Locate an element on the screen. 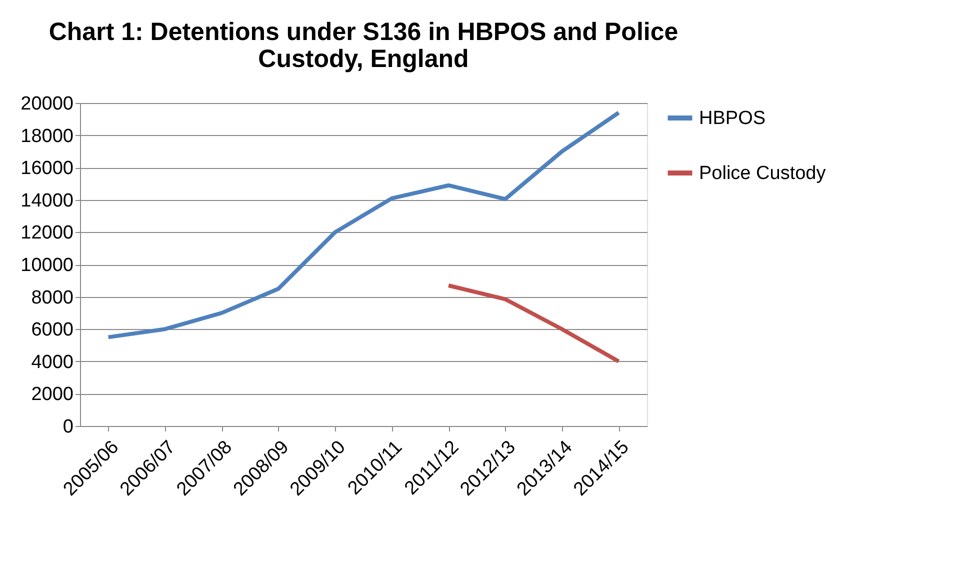 The width and height of the screenshot is (957, 583). text: Custody, England is located at coordinates (363, 59).